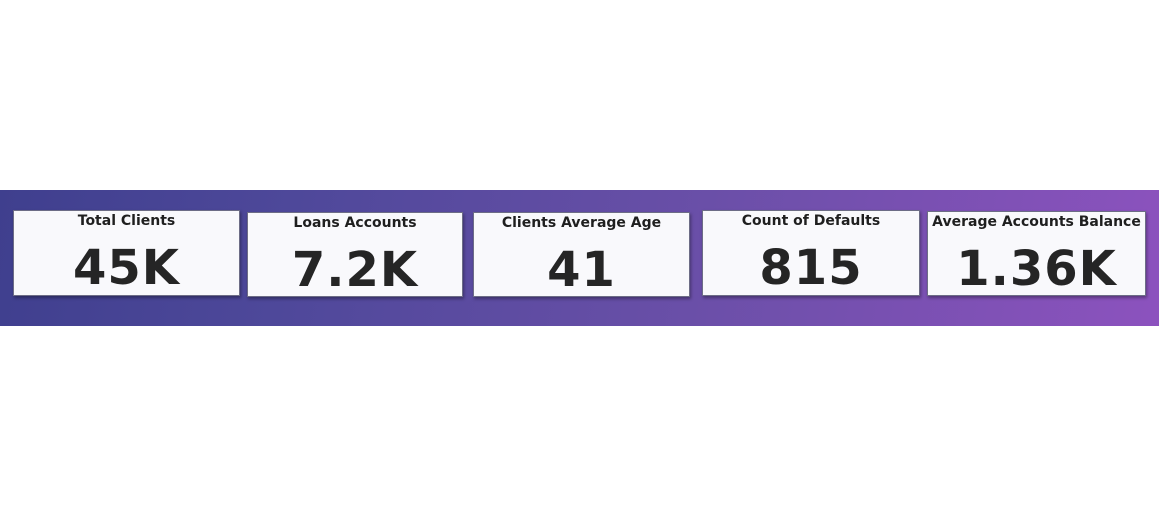 The image size is (1159, 516). I want to click on kpi-card-title: Average Accounts Balance, so click(1036, 222).